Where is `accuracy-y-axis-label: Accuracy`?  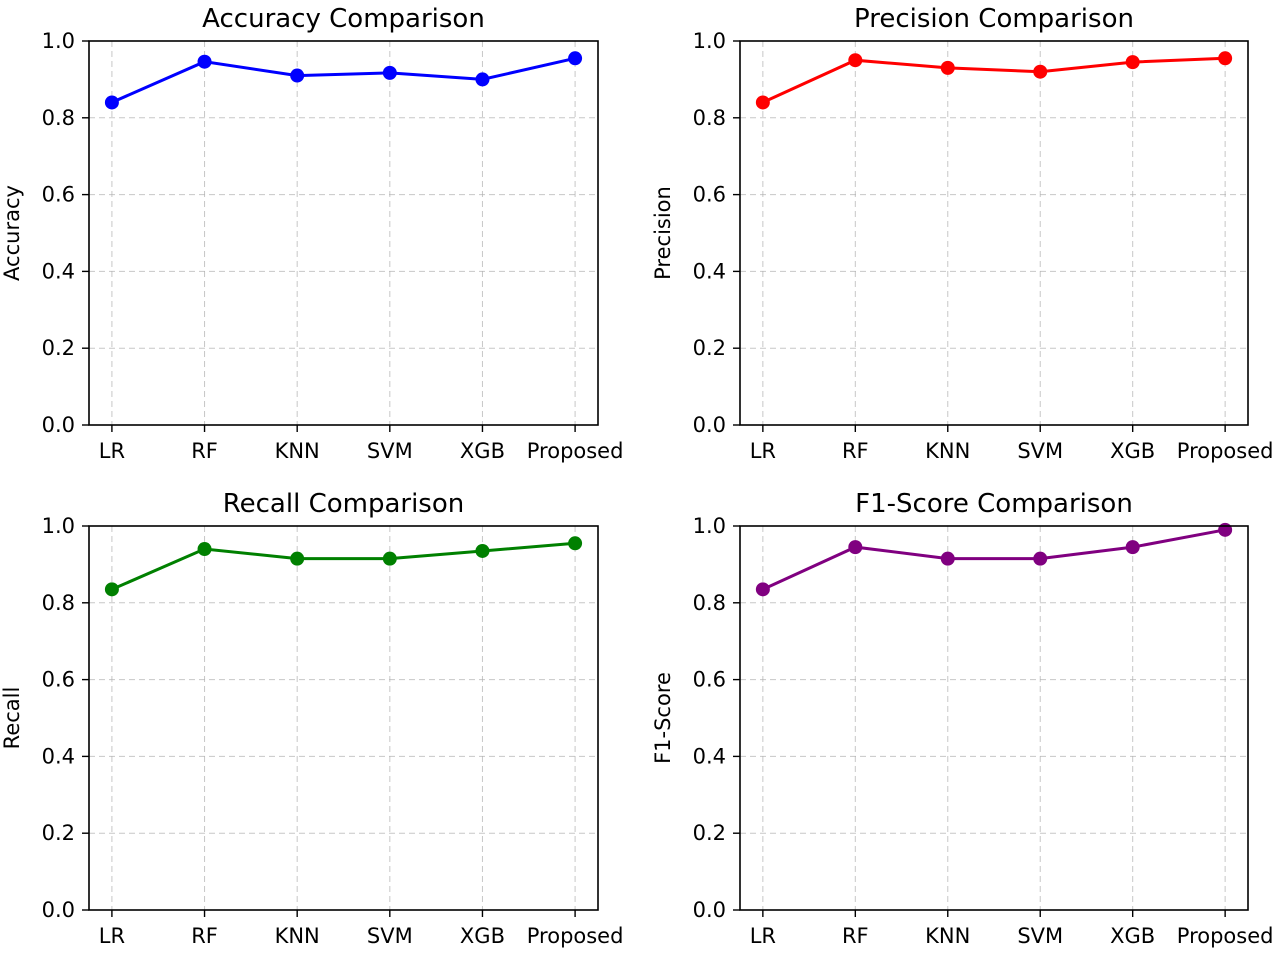 accuracy-y-axis-label: Accuracy is located at coordinates (12, 233).